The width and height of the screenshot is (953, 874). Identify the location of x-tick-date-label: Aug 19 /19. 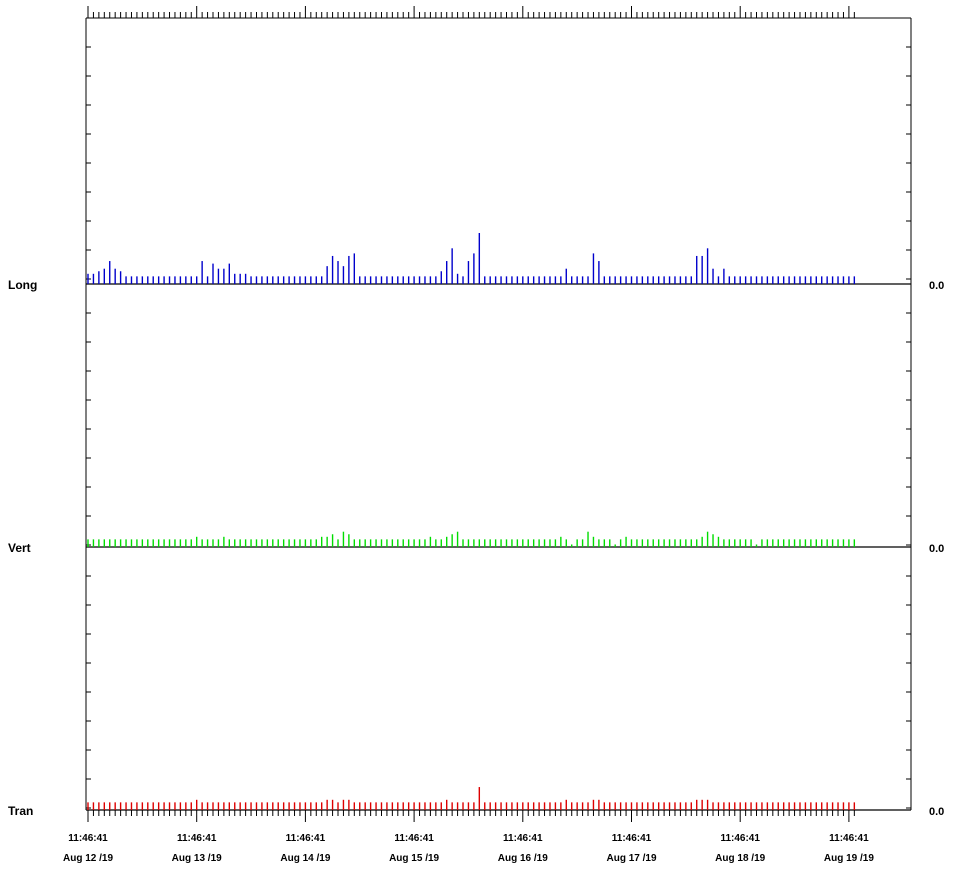
(849, 858).